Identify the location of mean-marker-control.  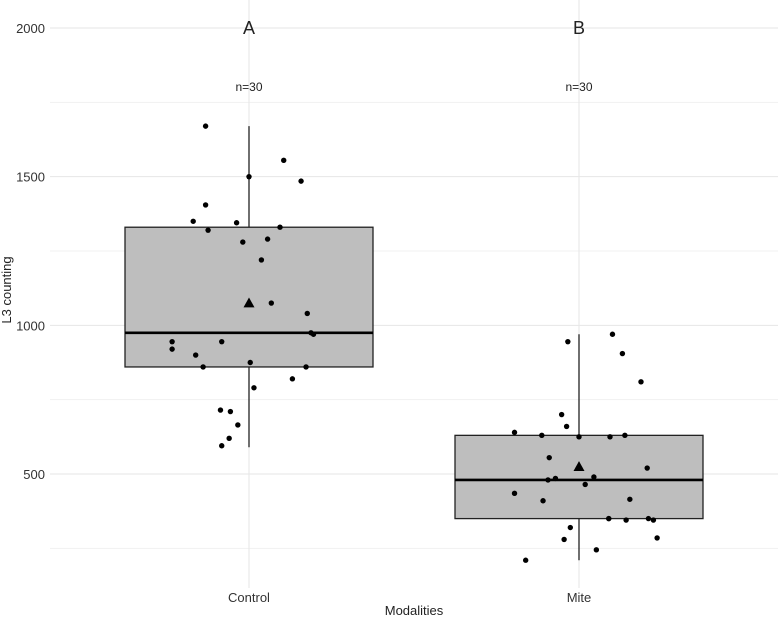
(249, 302).